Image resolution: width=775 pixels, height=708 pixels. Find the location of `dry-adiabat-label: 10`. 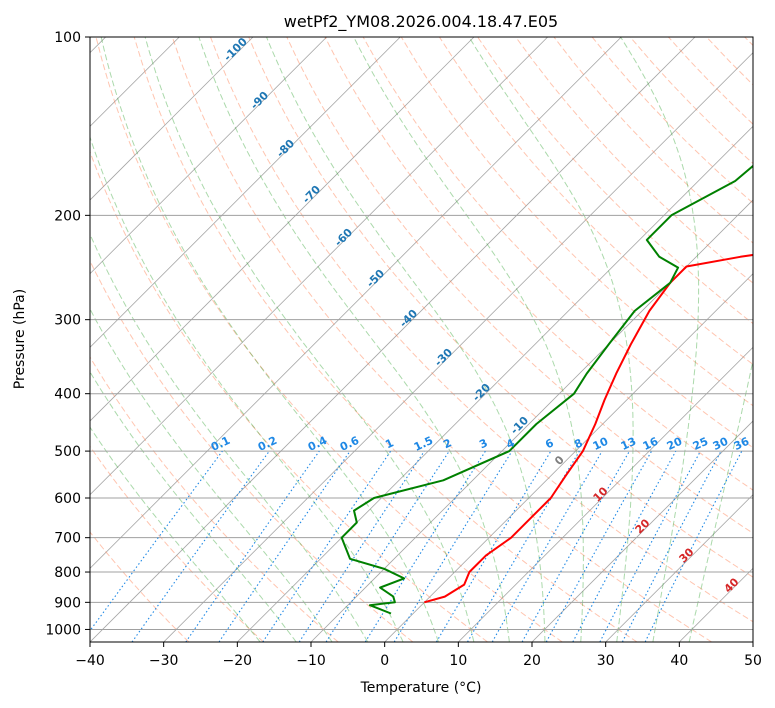

dry-adiabat-label: 10 is located at coordinates (601, 494).